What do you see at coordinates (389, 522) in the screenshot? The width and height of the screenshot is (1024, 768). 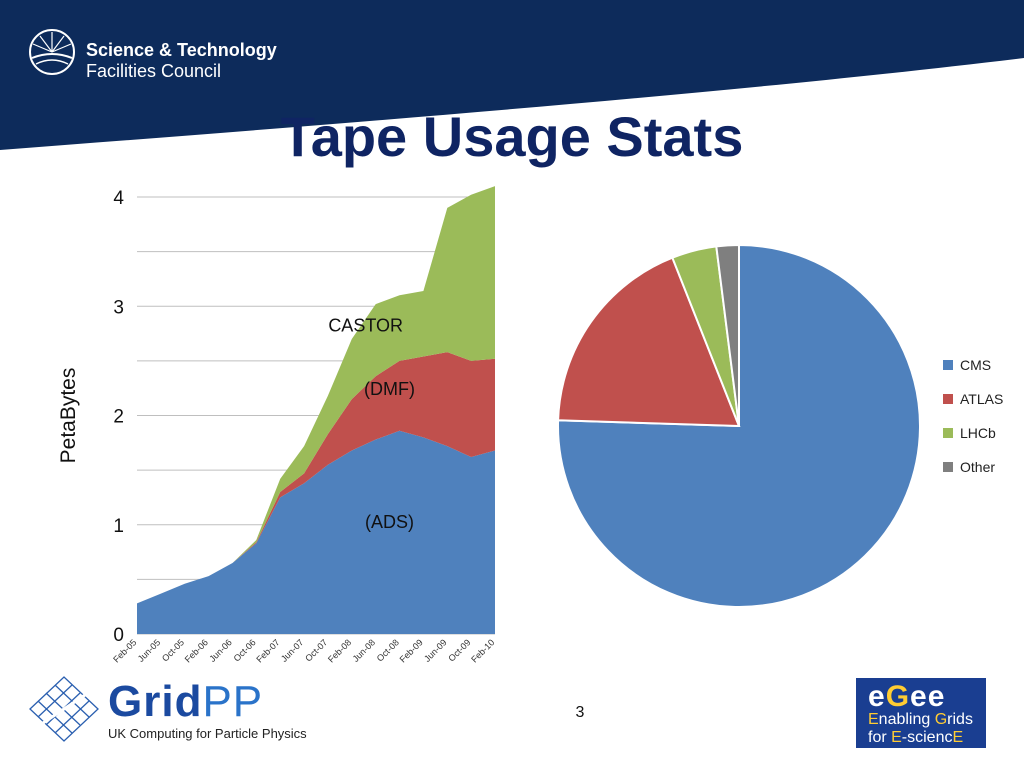 I see `area-series-label: (ADS)` at bounding box center [389, 522].